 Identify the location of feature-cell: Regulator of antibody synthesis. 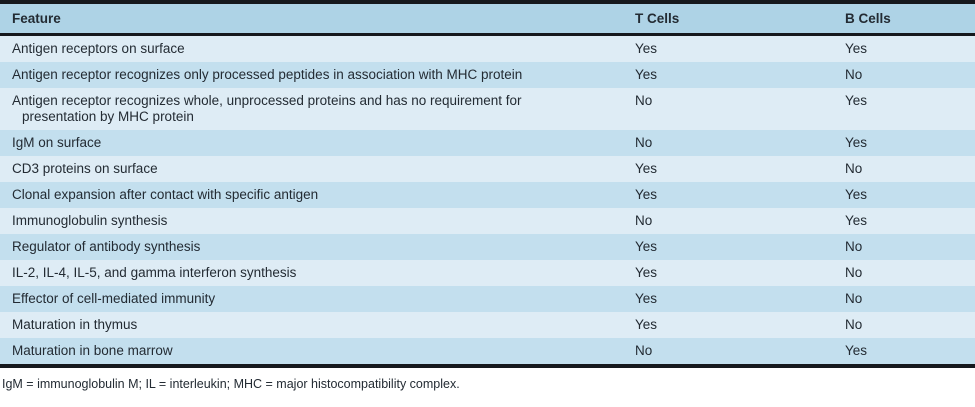
(106, 246).